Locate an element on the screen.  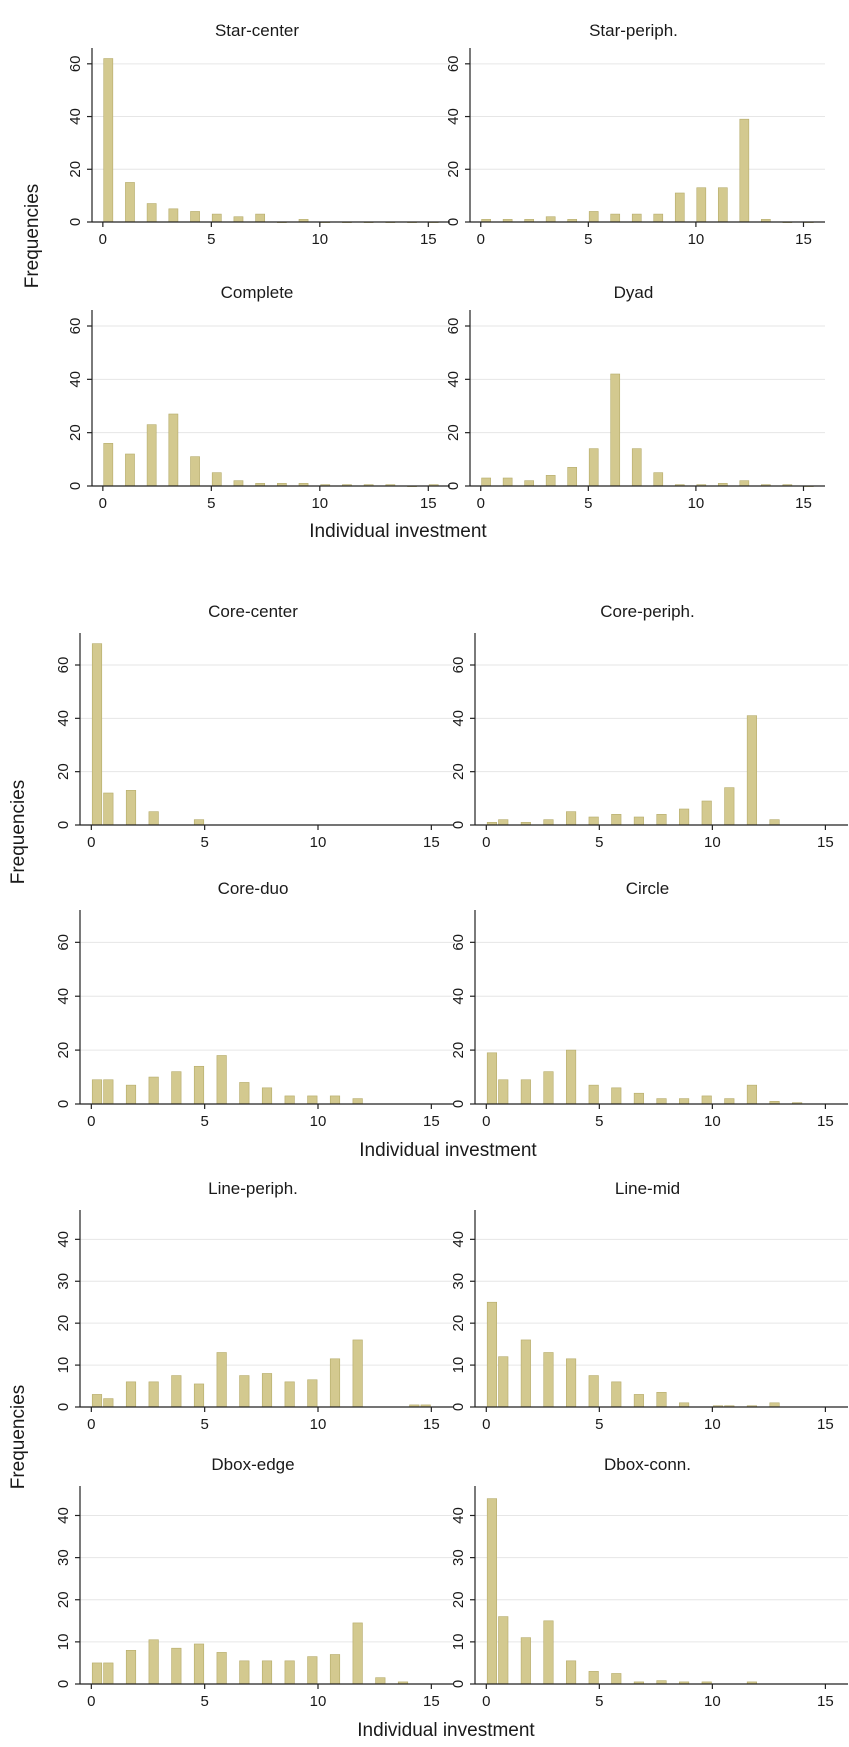
panel-title: Dbox-edge is located at coordinates (252, 1464).